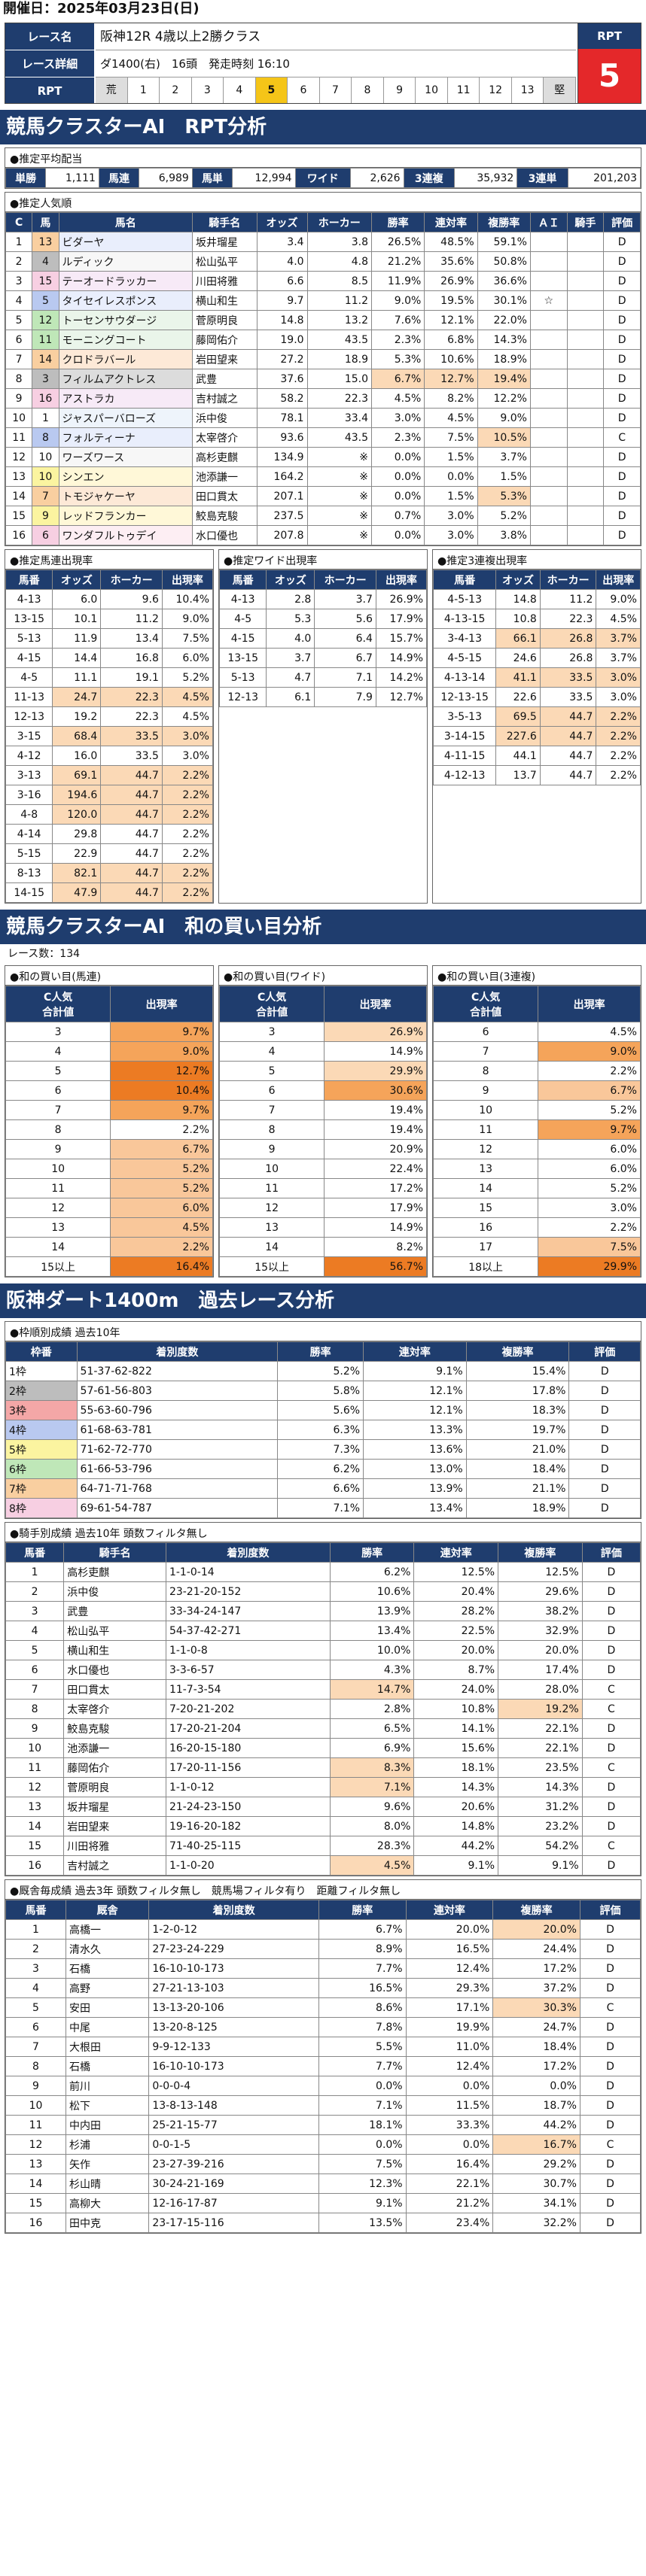 The height and width of the screenshot is (2576, 646). Describe the element at coordinates (339, 340) in the screenshot. I see `pop-cell-5: 43.5` at that location.